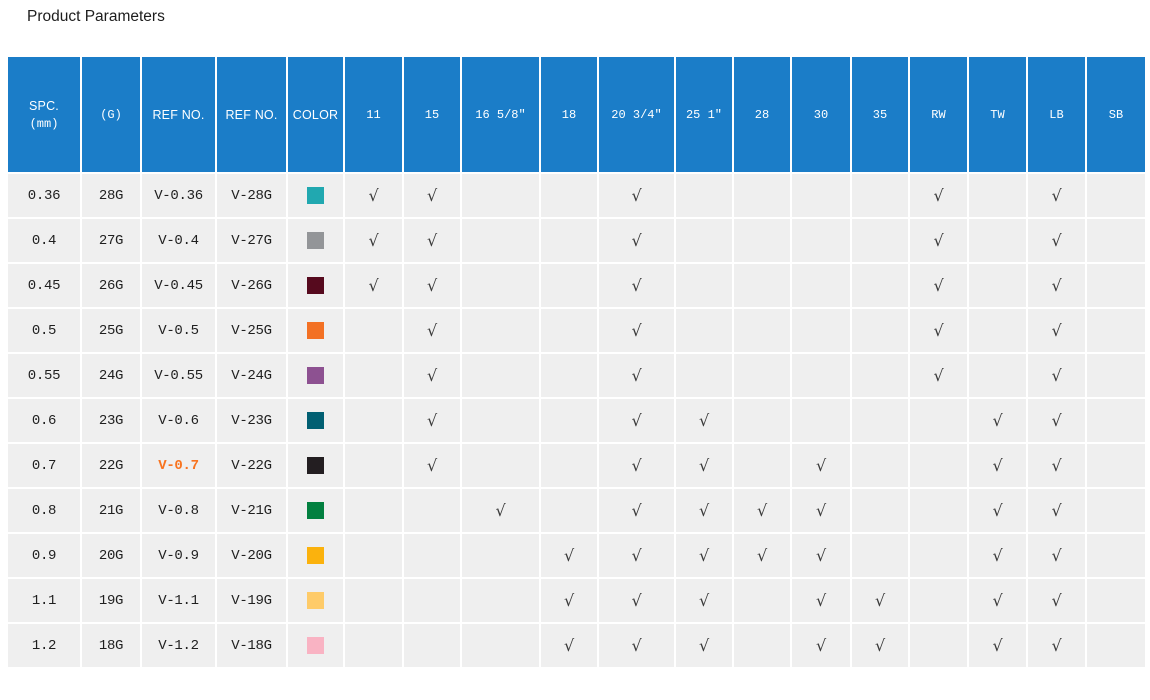 This screenshot has width=1150, height=700. I want to click on column-header-size-30: 30, so click(821, 115).